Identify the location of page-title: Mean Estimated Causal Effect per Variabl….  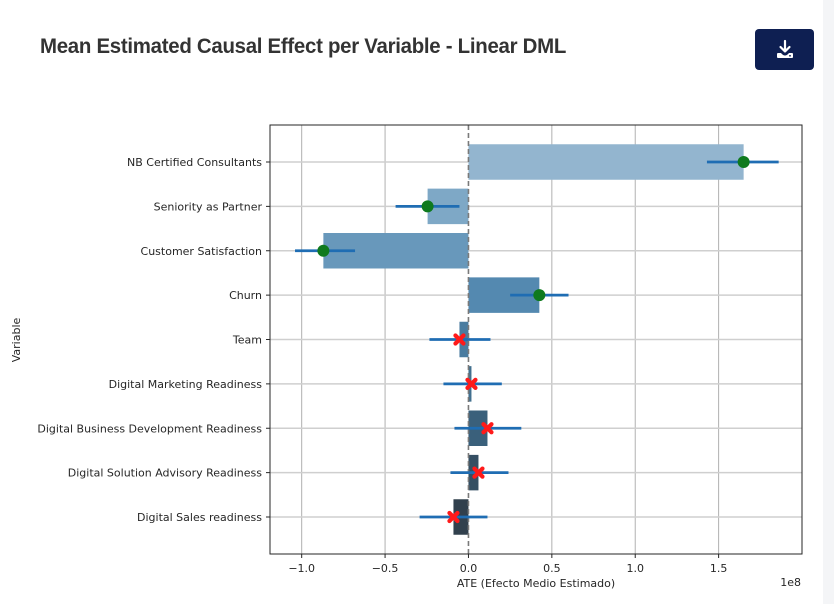
(303, 46).